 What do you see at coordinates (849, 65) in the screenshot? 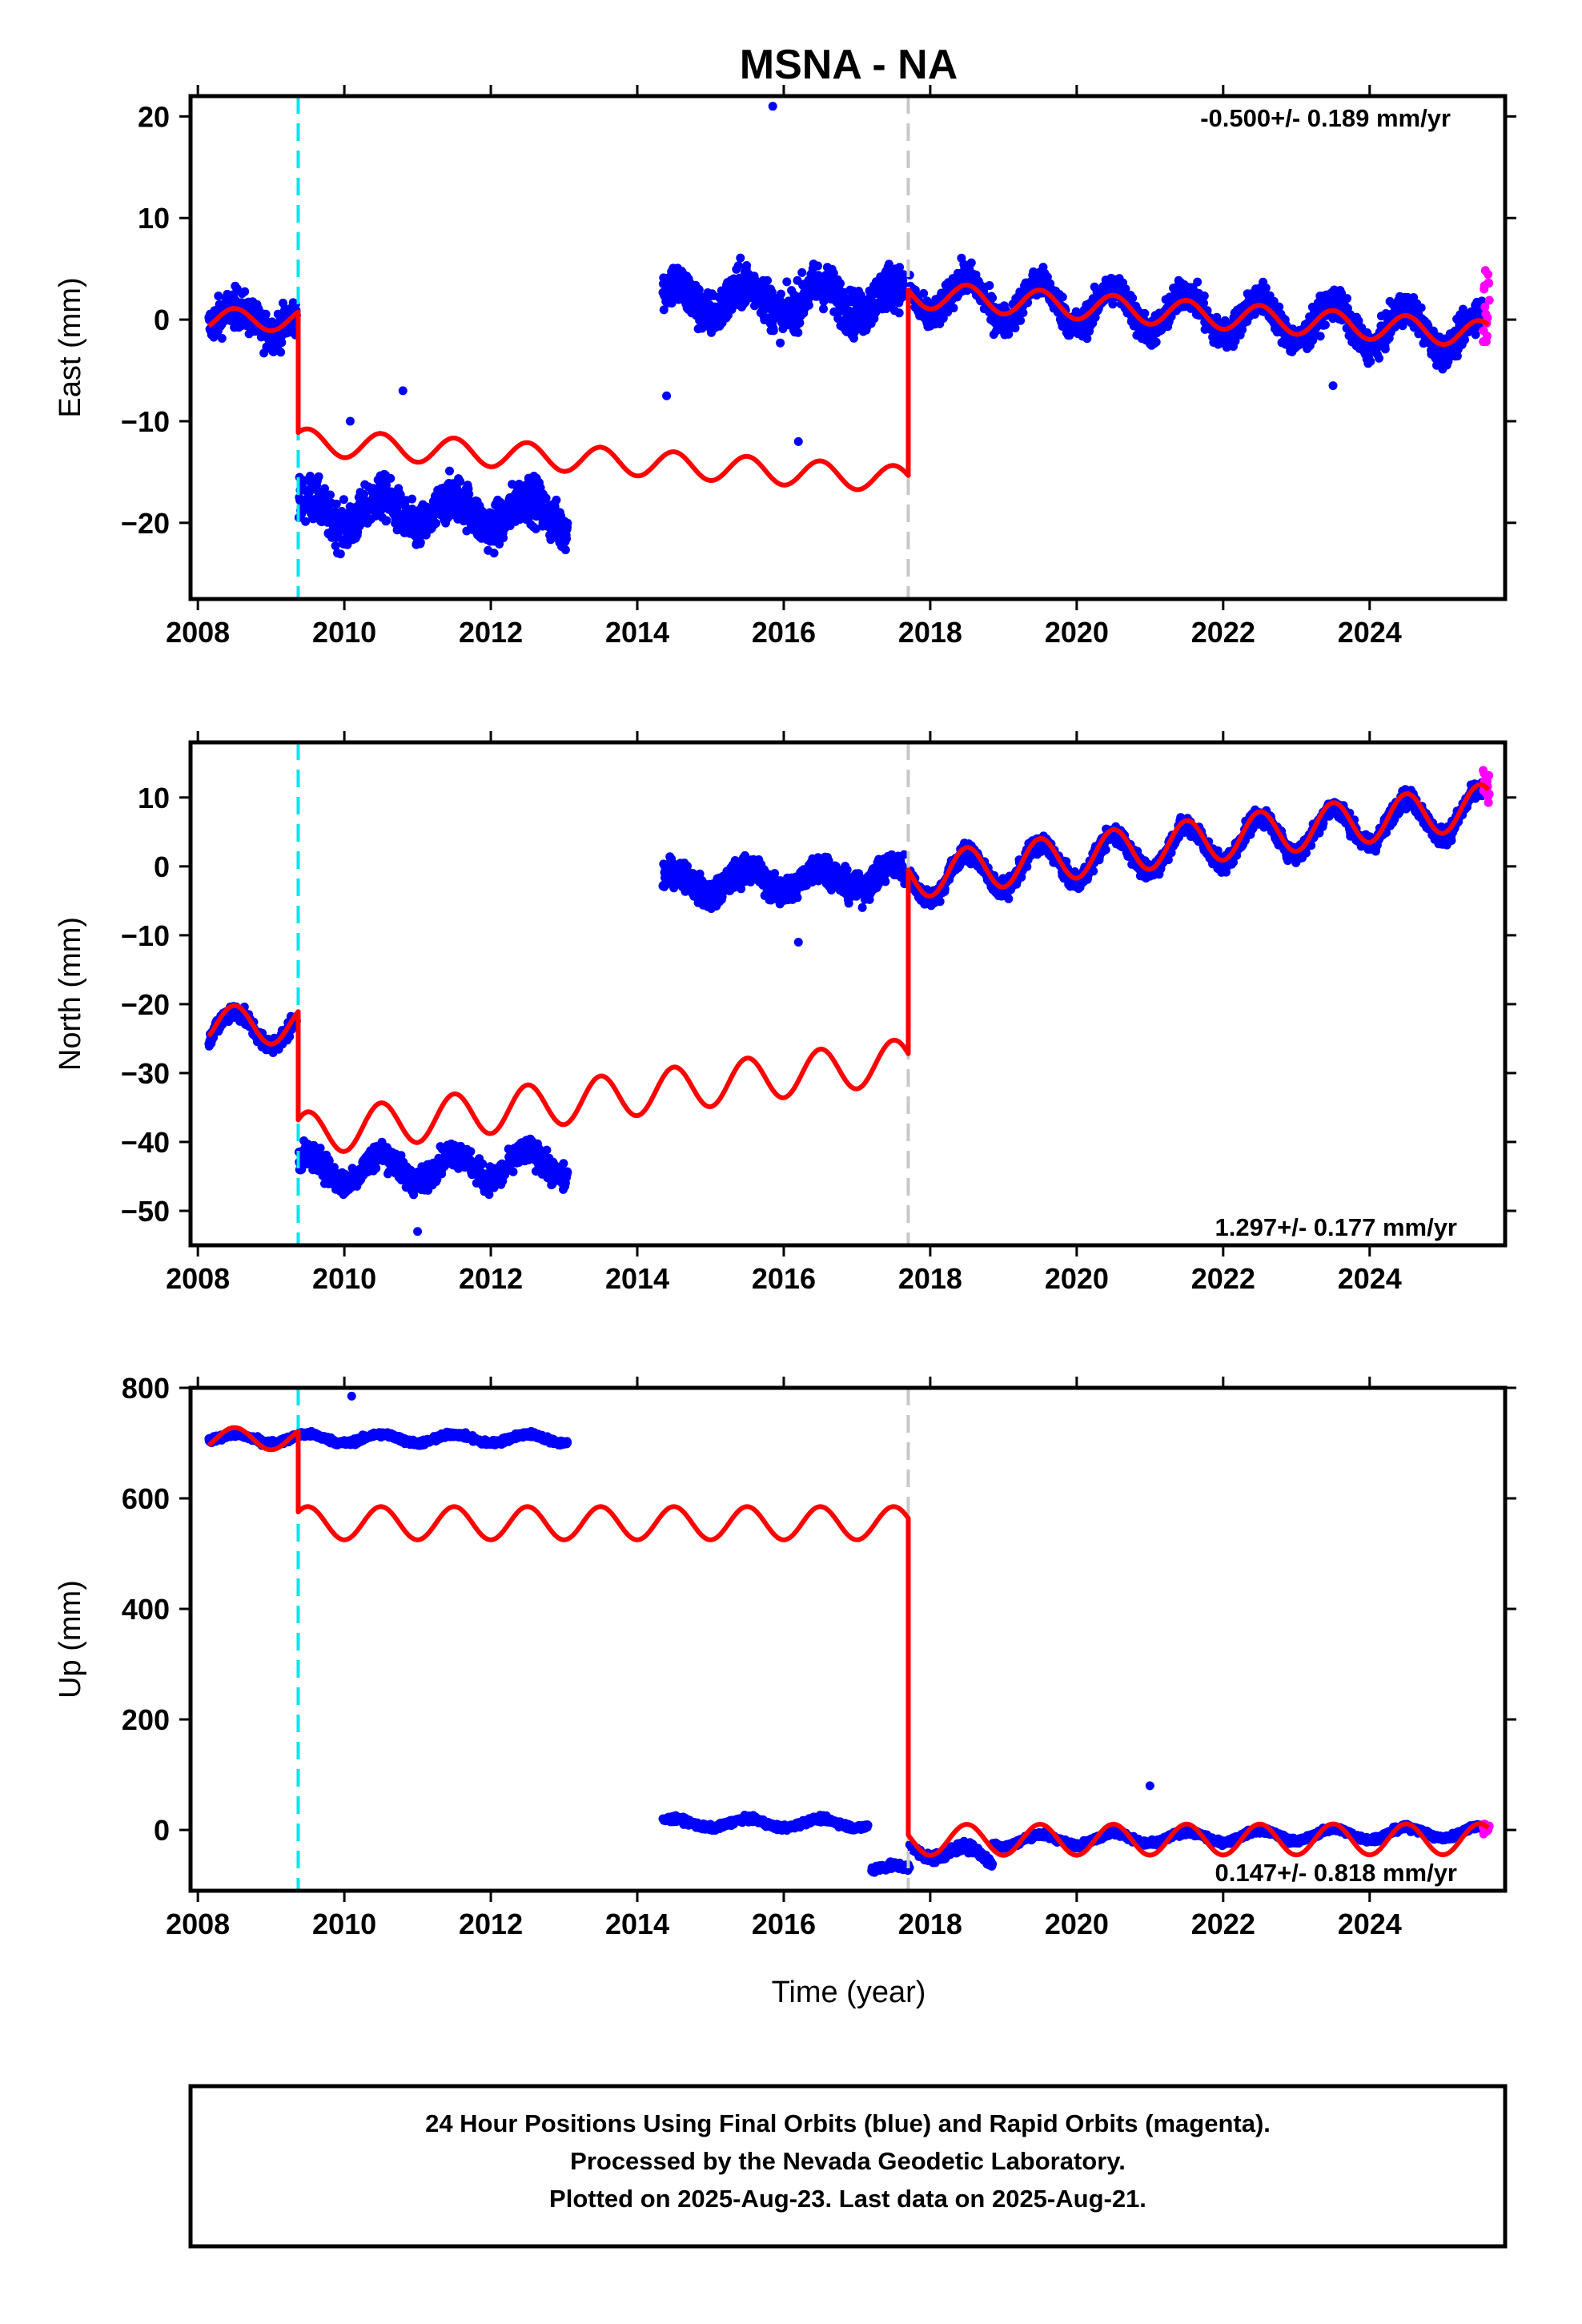
I see `chart-title: MSNA - NA` at bounding box center [849, 65].